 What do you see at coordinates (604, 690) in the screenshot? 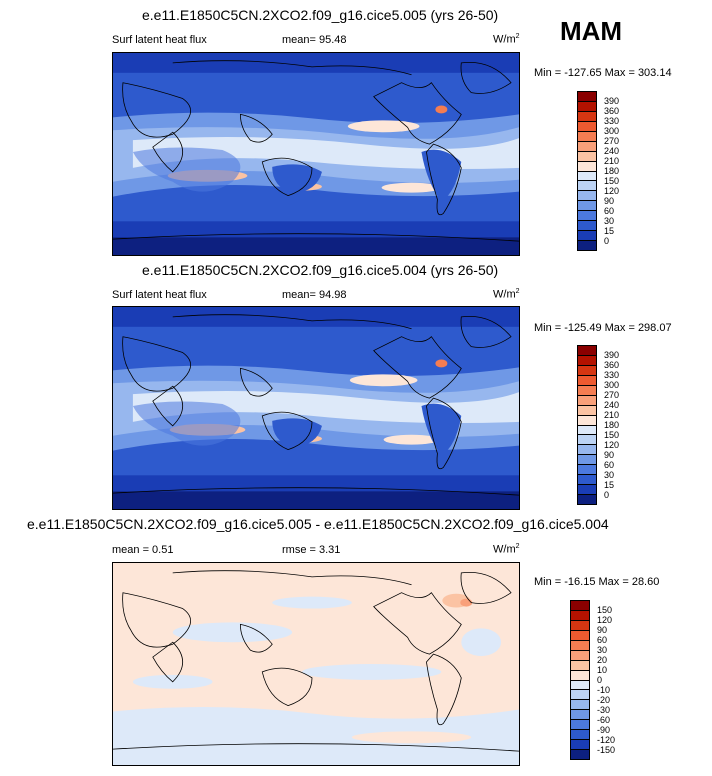
I see `colorbar-tick-label: -10` at bounding box center [604, 690].